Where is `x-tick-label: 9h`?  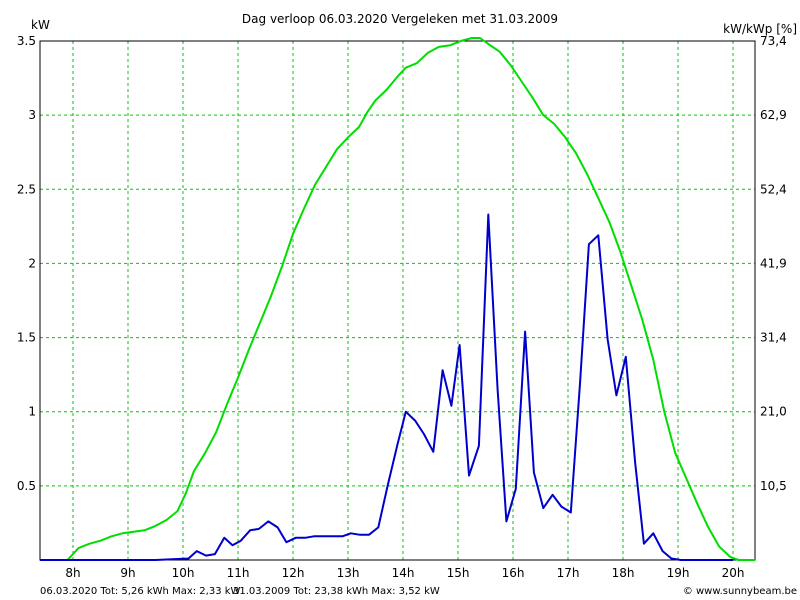 x-tick-label: 9h is located at coordinates (127, 573).